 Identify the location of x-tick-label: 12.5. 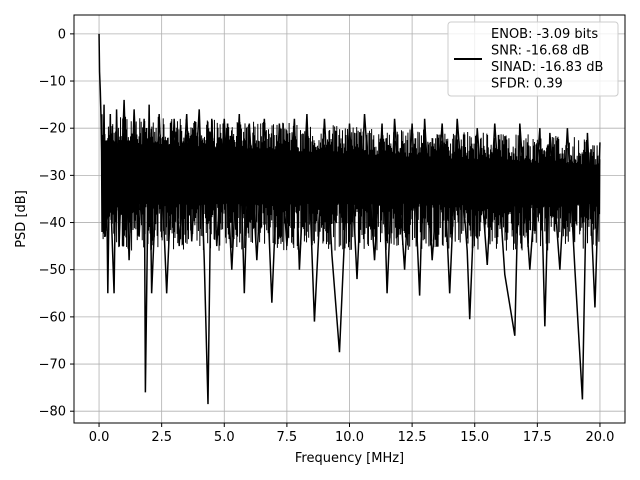
(412, 437).